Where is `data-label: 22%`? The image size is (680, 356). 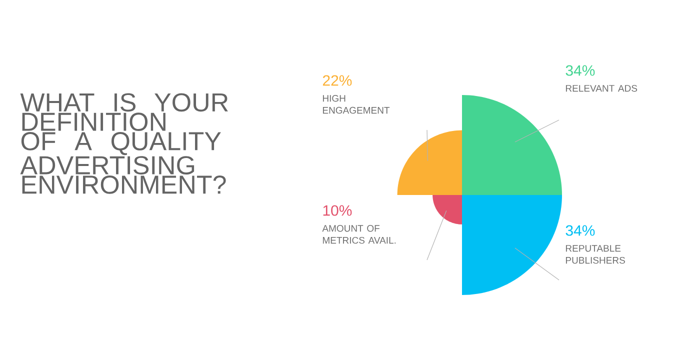
data-label: 22% is located at coordinates (337, 80).